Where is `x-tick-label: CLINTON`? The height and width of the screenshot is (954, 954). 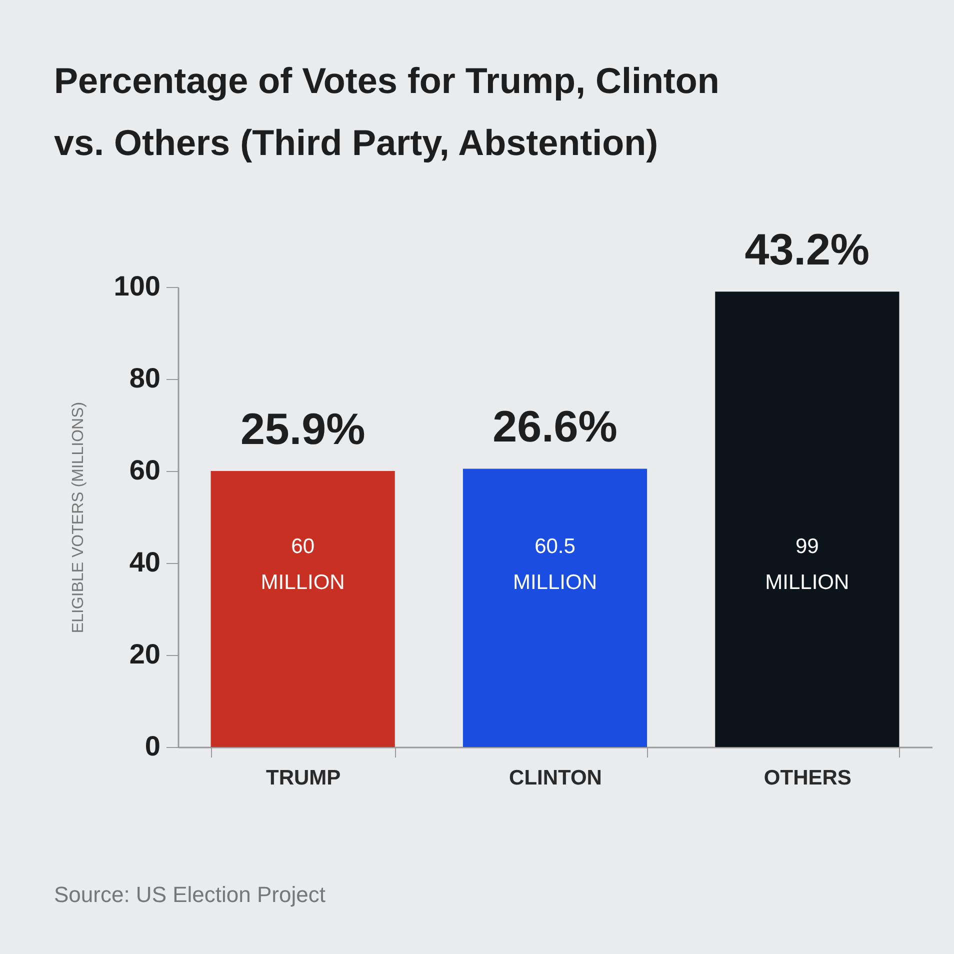
x-tick-label: CLINTON is located at coordinates (555, 778).